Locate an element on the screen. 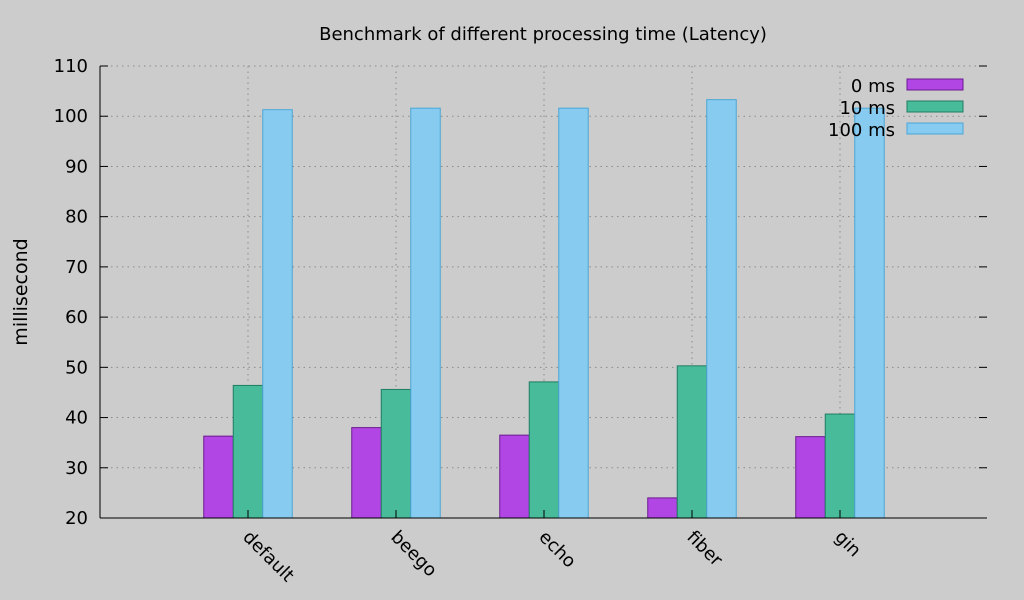 This screenshot has width=1024, height=600. y-tick-label: 20 is located at coordinates (76, 518).